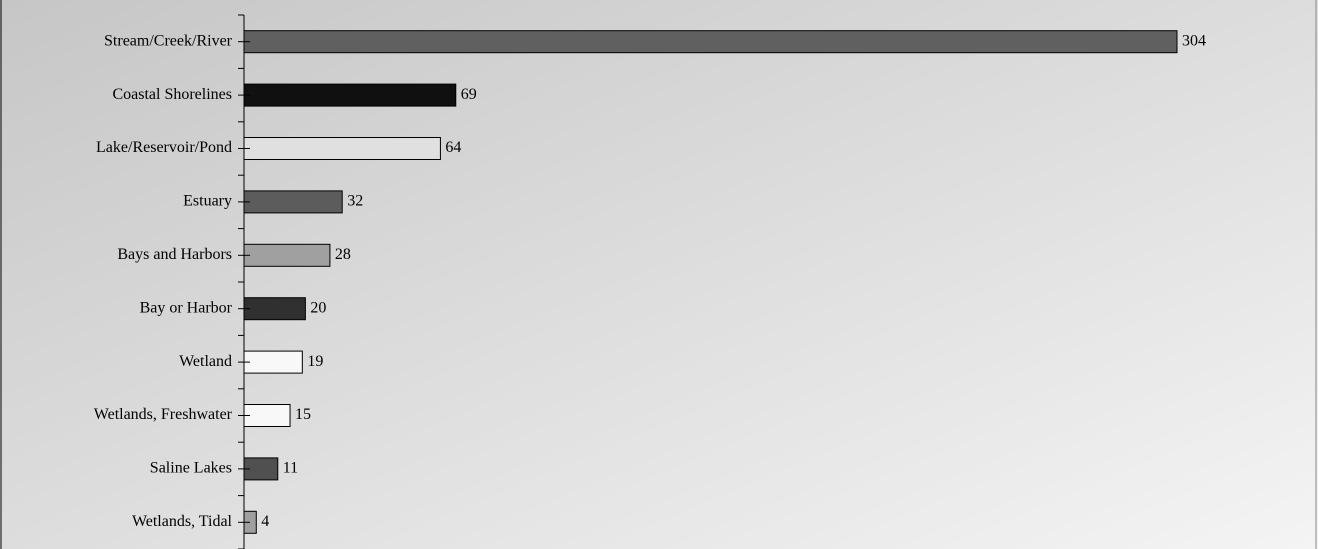 The height and width of the screenshot is (549, 1318). I want to click on y-tick-label: Wetlands, Tidal, so click(182, 521).